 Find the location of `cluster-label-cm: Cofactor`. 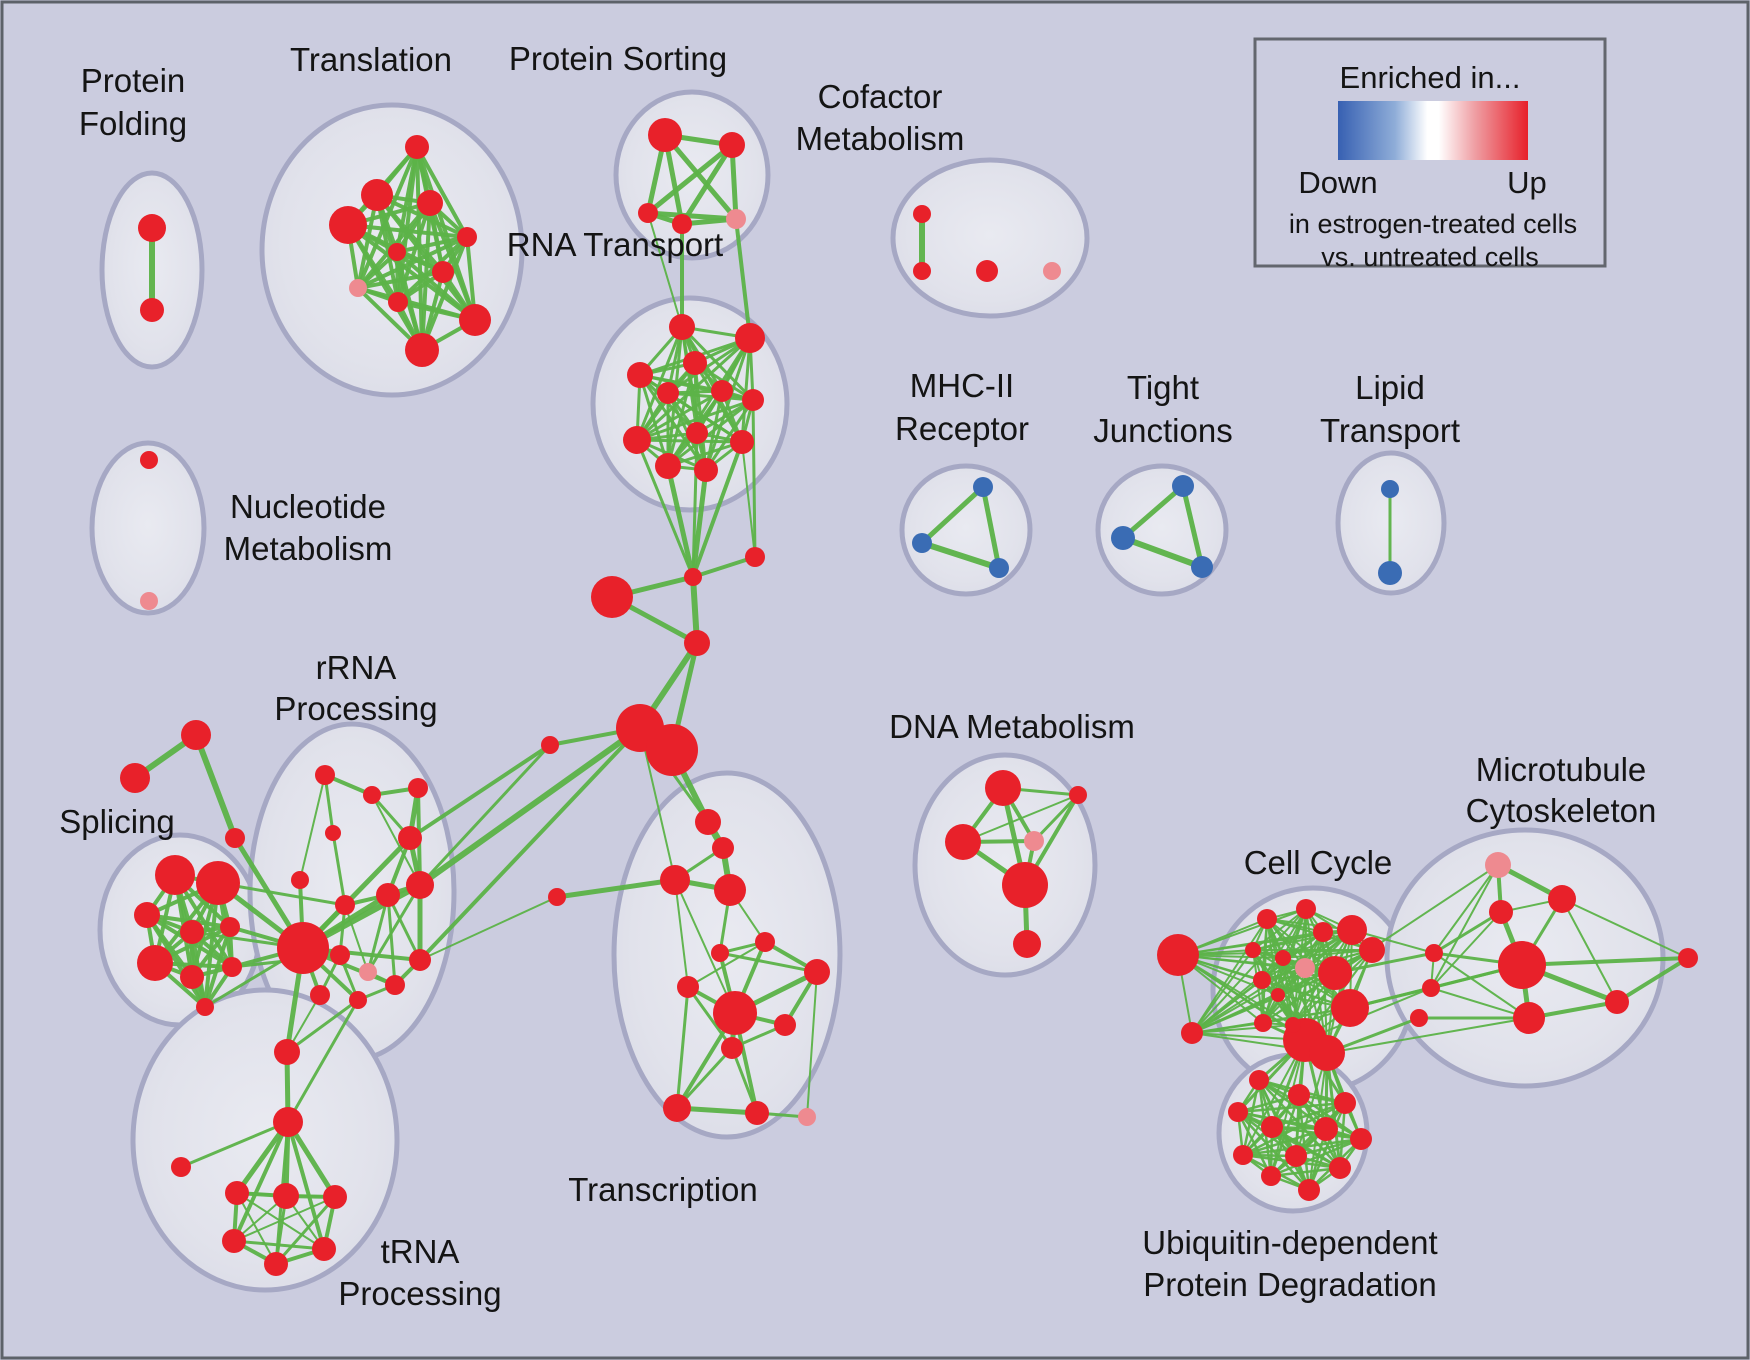

cluster-label-cm: Cofactor is located at coordinates (880, 96).